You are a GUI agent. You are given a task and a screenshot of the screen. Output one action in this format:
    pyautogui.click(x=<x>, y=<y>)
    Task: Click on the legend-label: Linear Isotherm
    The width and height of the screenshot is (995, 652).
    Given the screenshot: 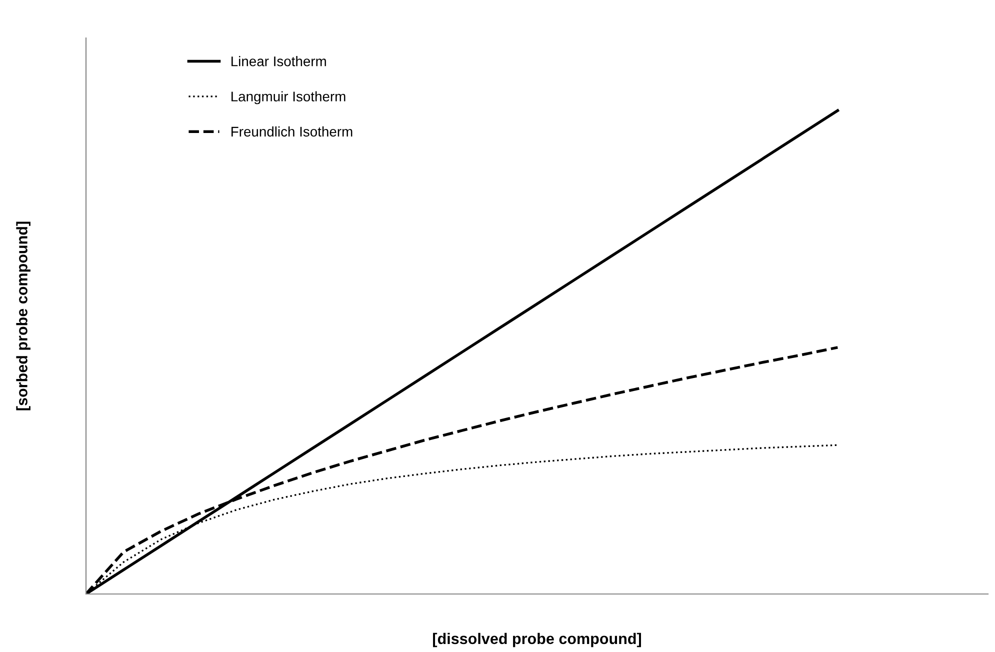 What is the action you would take?
    pyautogui.click(x=279, y=61)
    